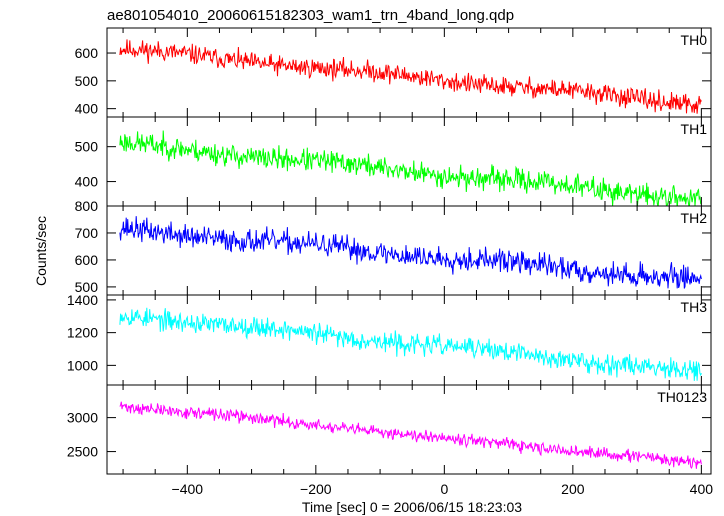 This screenshot has height=516, width=724. Describe the element at coordinates (444, 489) in the screenshot. I see `x-tick-label: 0` at that location.